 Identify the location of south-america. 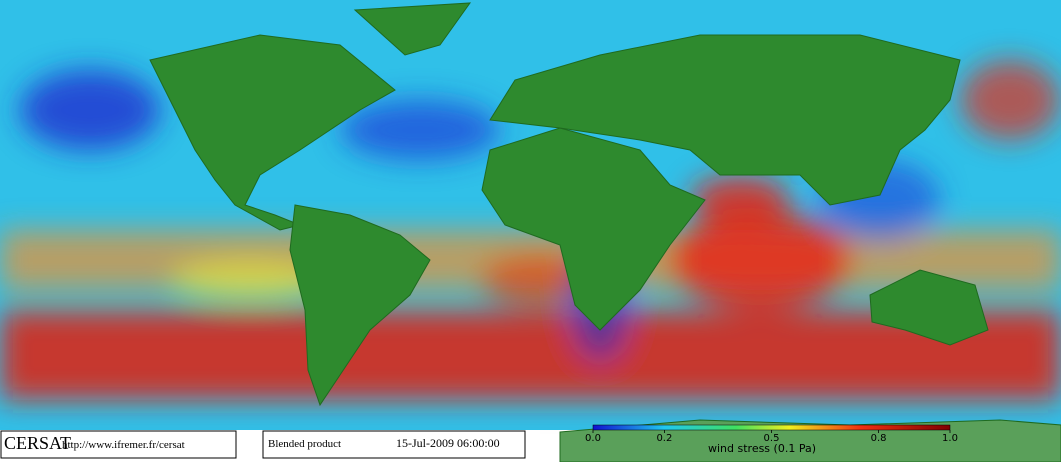
(360, 305).